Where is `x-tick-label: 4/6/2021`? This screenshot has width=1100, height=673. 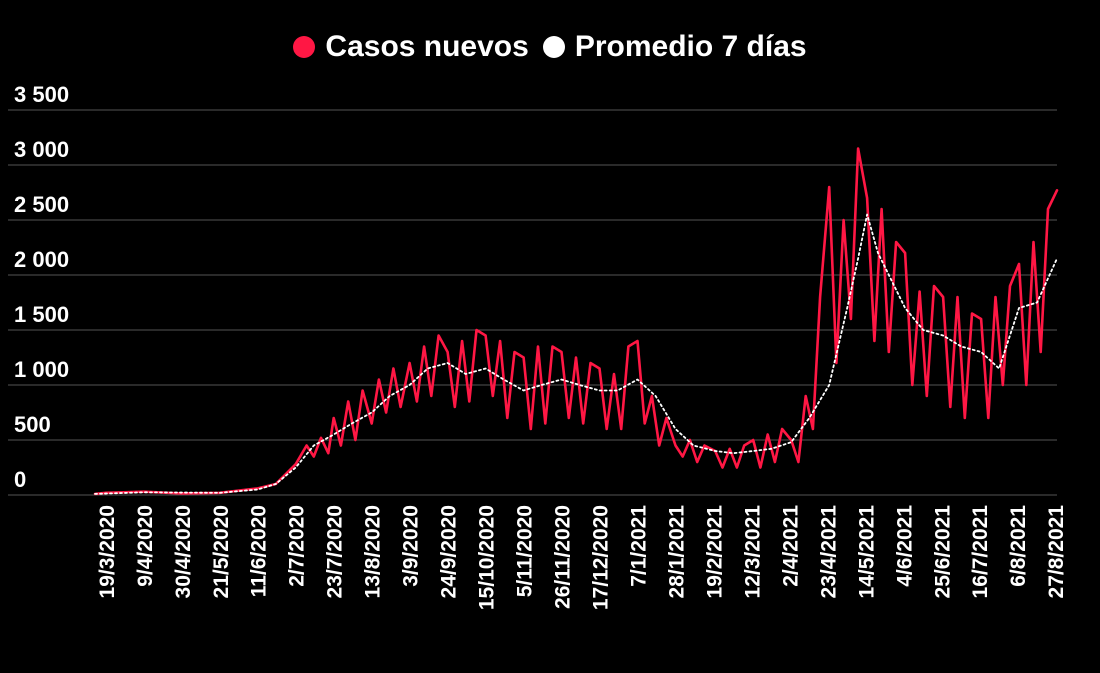 x-tick-label: 4/6/2021 is located at coordinates (904, 546).